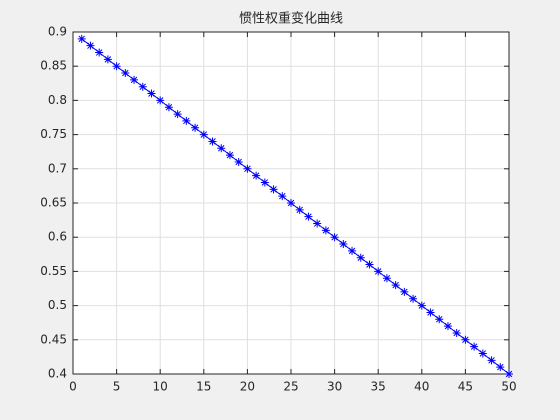  What do you see at coordinates (57, 32) in the screenshot?
I see `y-tick-label: 0.9` at bounding box center [57, 32].